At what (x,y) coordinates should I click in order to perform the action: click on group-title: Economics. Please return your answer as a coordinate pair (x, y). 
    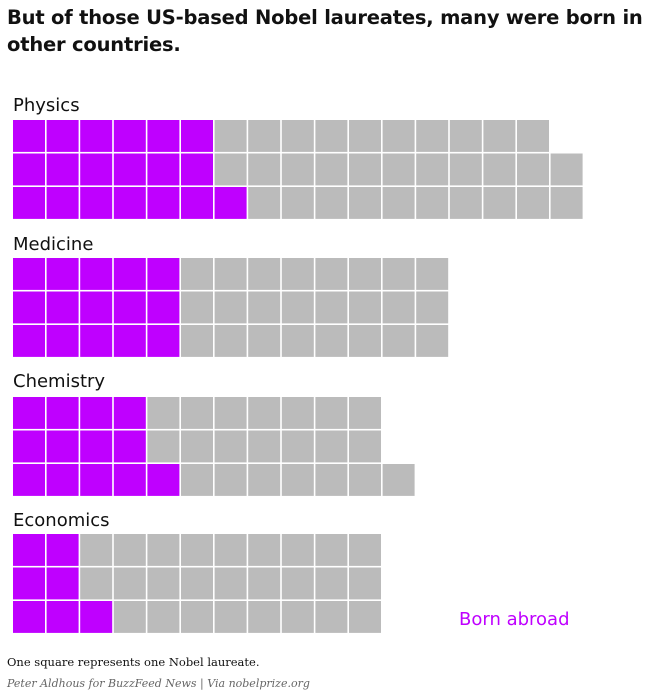
    Looking at the image, I should click on (61, 520).